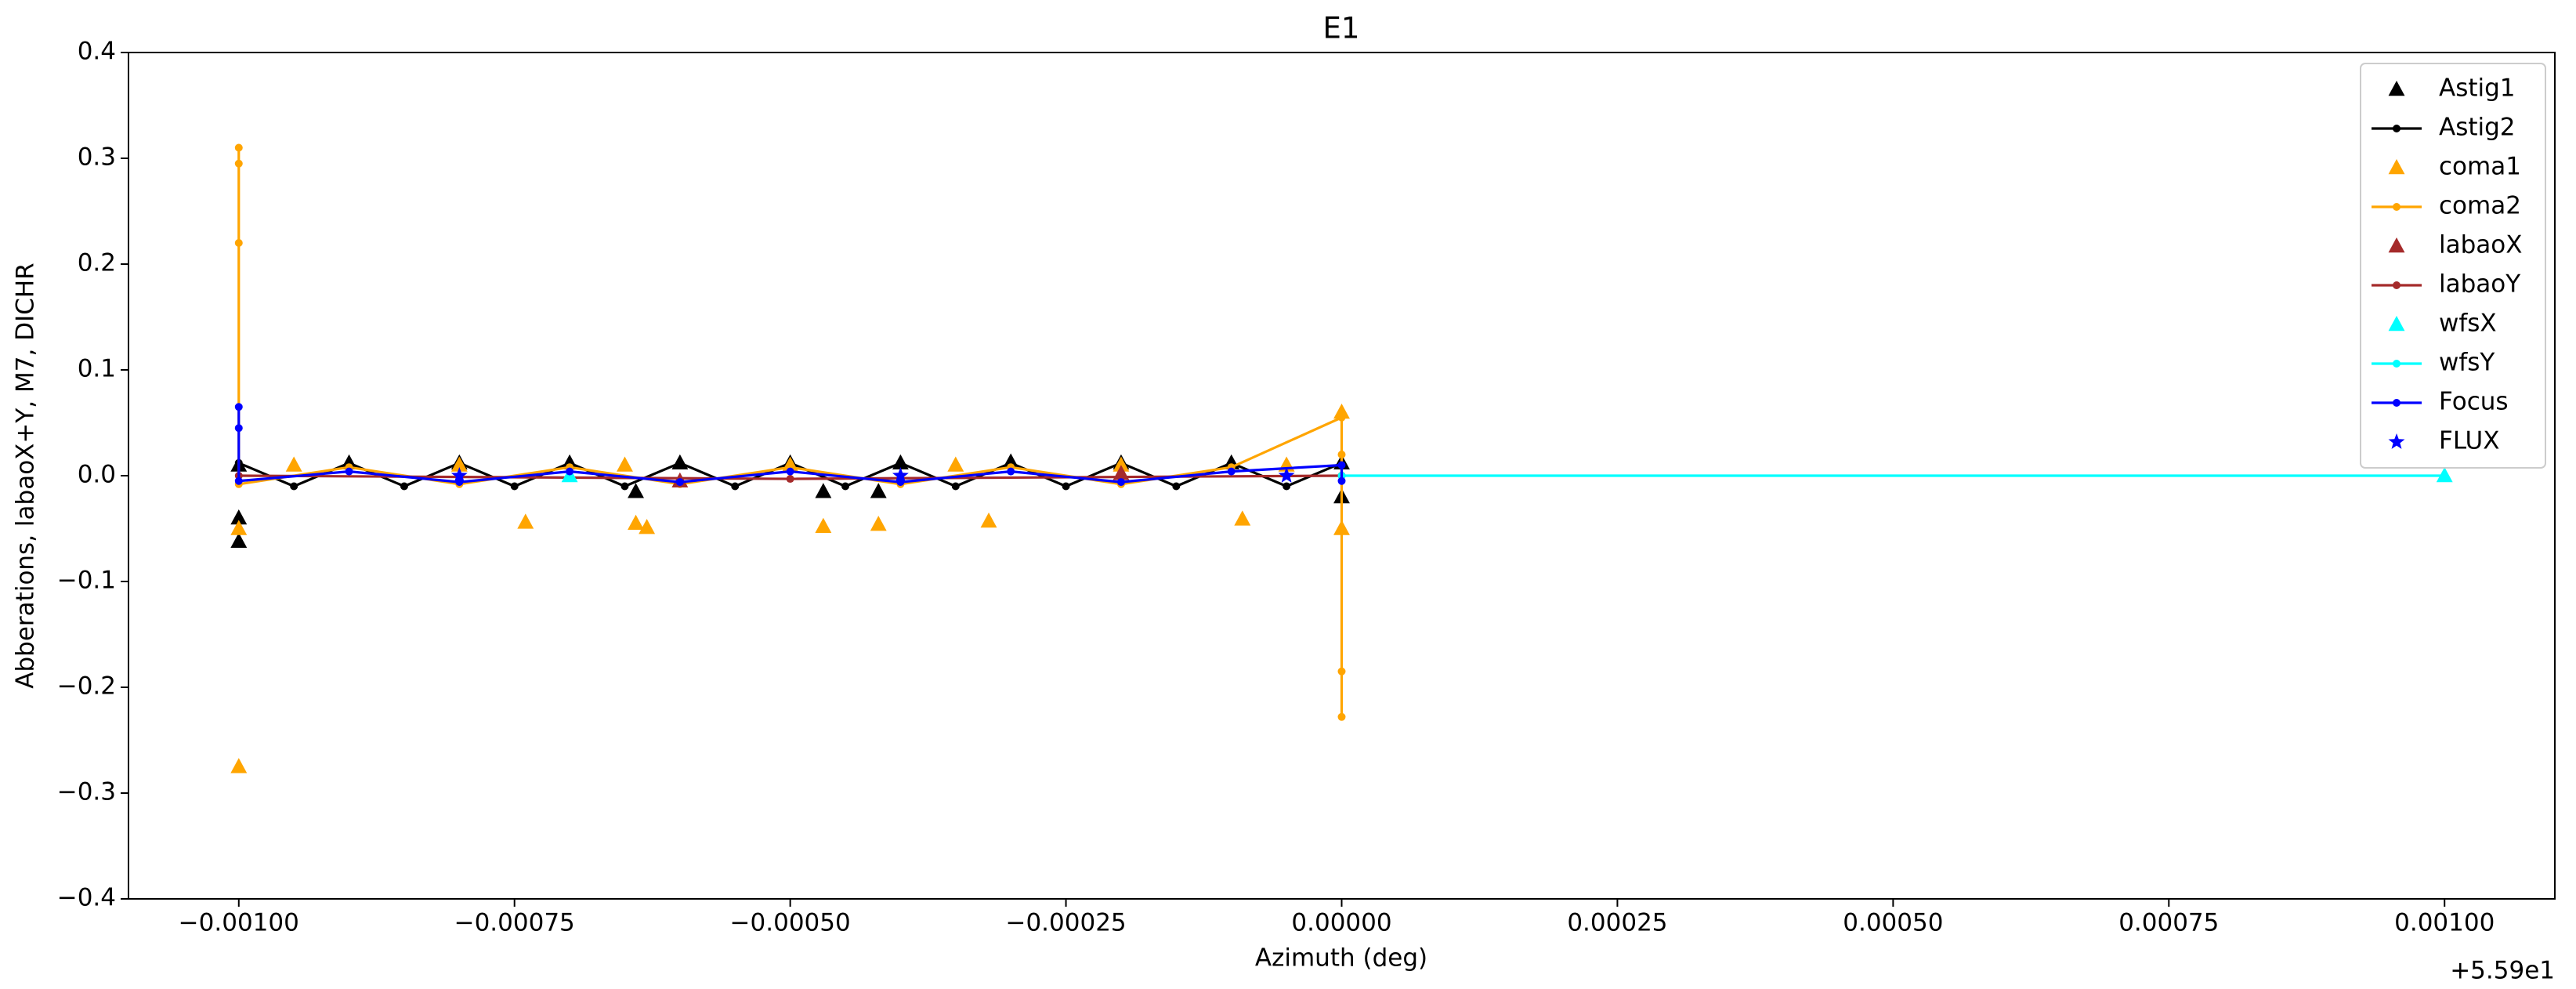  Describe the element at coordinates (2477, 88) in the screenshot. I see `legend-label: Astig1` at that location.